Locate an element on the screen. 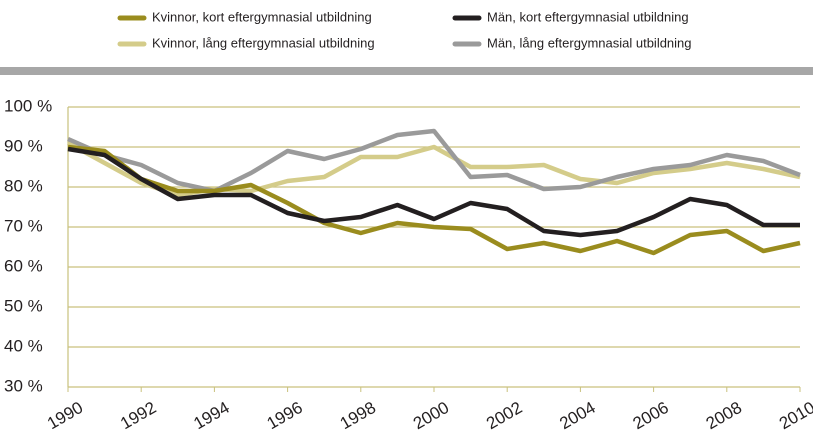  x-tick-label: 1990 is located at coordinates (65, 415).